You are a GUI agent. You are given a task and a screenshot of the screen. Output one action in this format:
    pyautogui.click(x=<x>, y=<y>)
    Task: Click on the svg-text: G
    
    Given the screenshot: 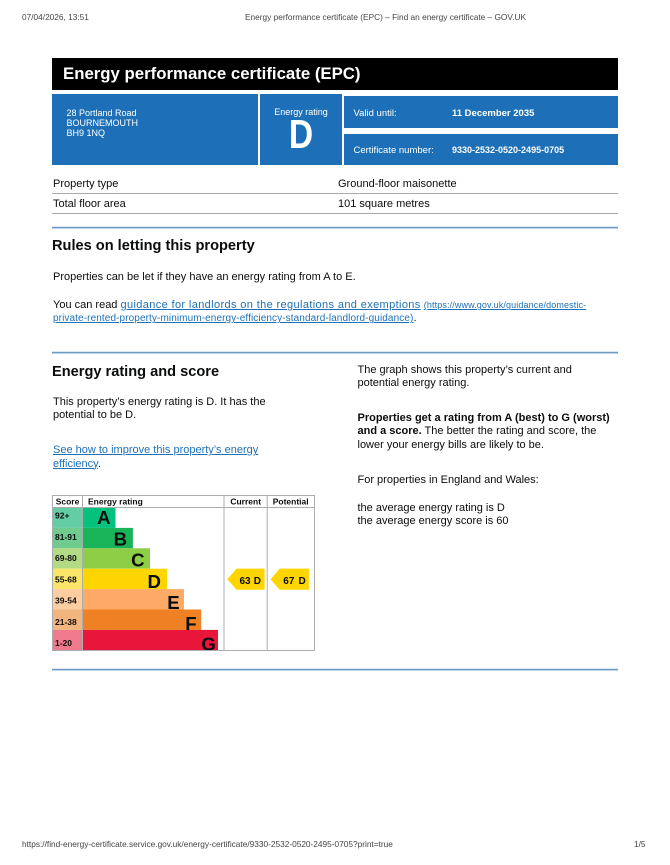 What is the action you would take?
    pyautogui.click(x=208, y=642)
    